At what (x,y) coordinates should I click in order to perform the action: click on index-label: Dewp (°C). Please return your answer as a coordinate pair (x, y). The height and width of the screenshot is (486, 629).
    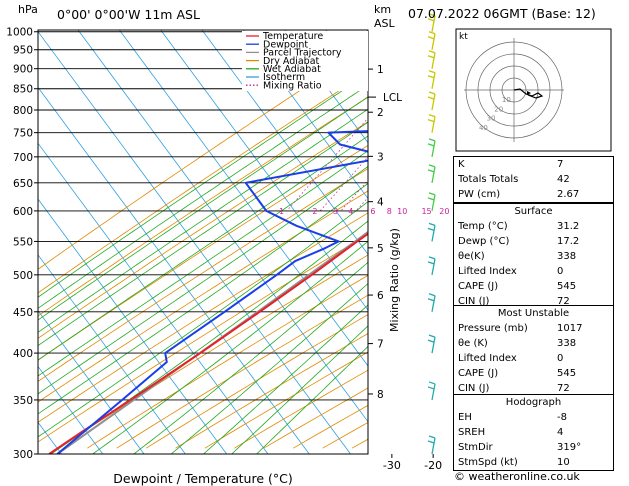
    Looking at the image, I should click on (484, 241).